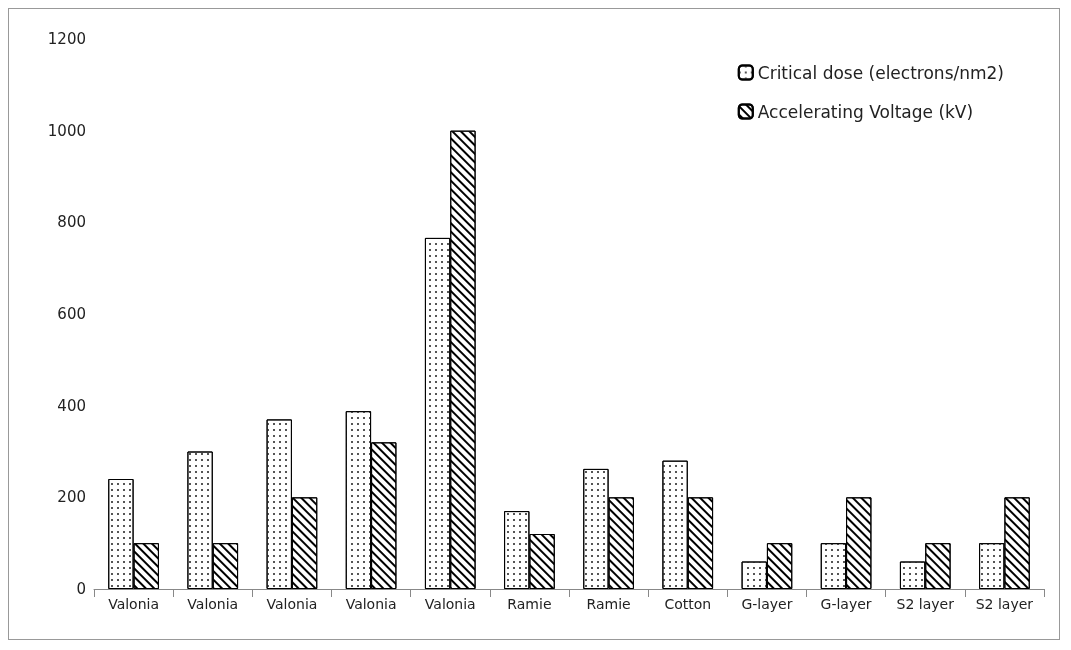  Describe the element at coordinates (71, 314) in the screenshot. I see `y-tick-label: 600` at that location.